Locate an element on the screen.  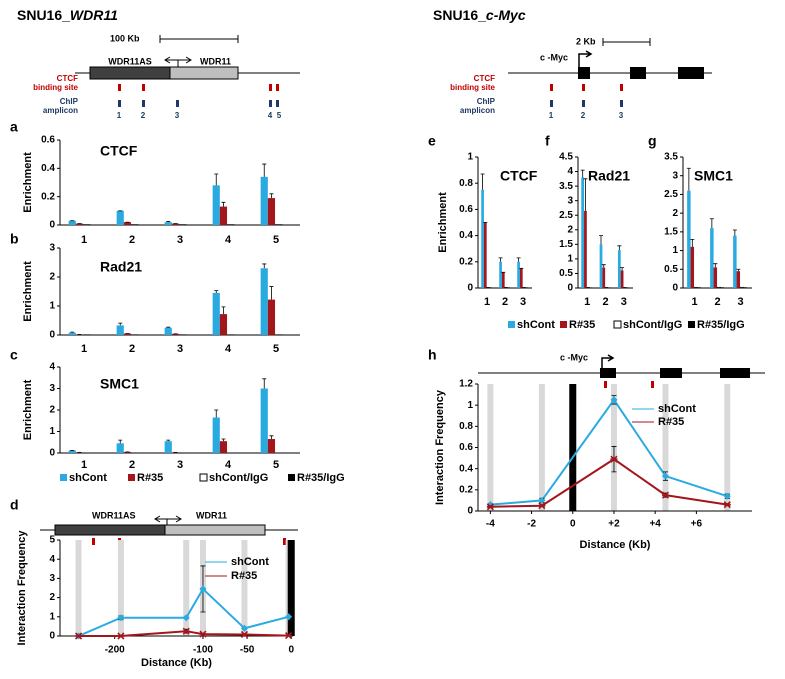
y-tick-label: 0.4 is located at coordinates (466, 235).